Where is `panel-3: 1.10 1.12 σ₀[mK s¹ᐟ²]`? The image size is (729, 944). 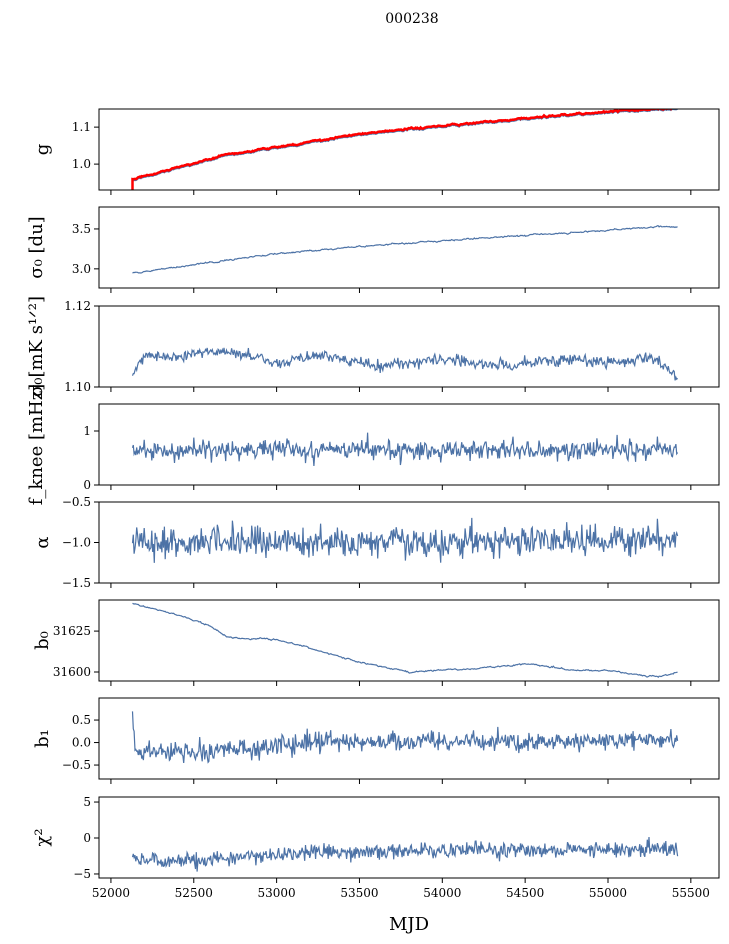
panel-3: 1.10 1.12 σ₀[mK s¹ᐟ²] is located at coordinates (373, 346).